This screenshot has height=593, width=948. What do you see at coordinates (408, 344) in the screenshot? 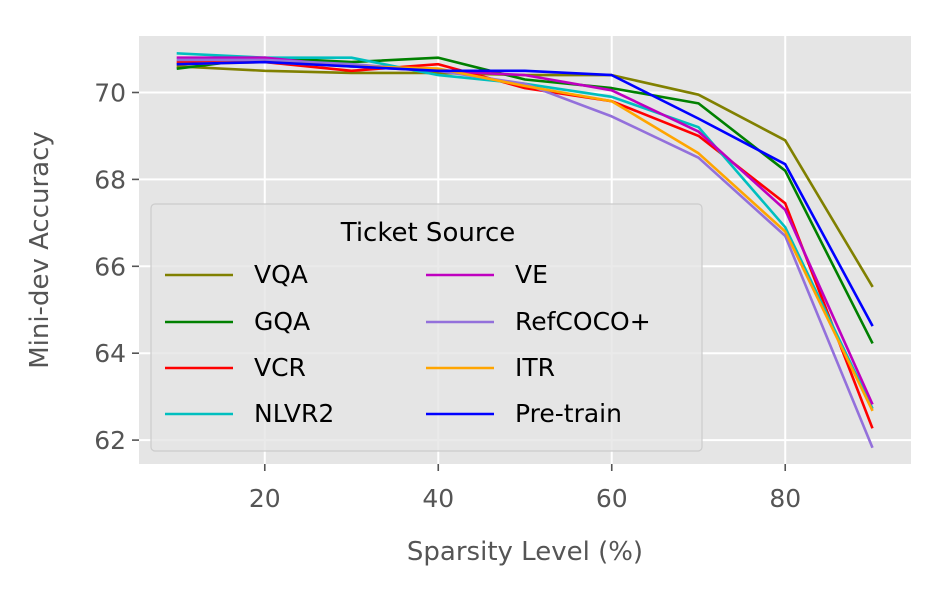
I see `legend-entries: VQA GQA VCR NLVR2 VE RefCOCO+ ITR Pre-train` at bounding box center [408, 344].